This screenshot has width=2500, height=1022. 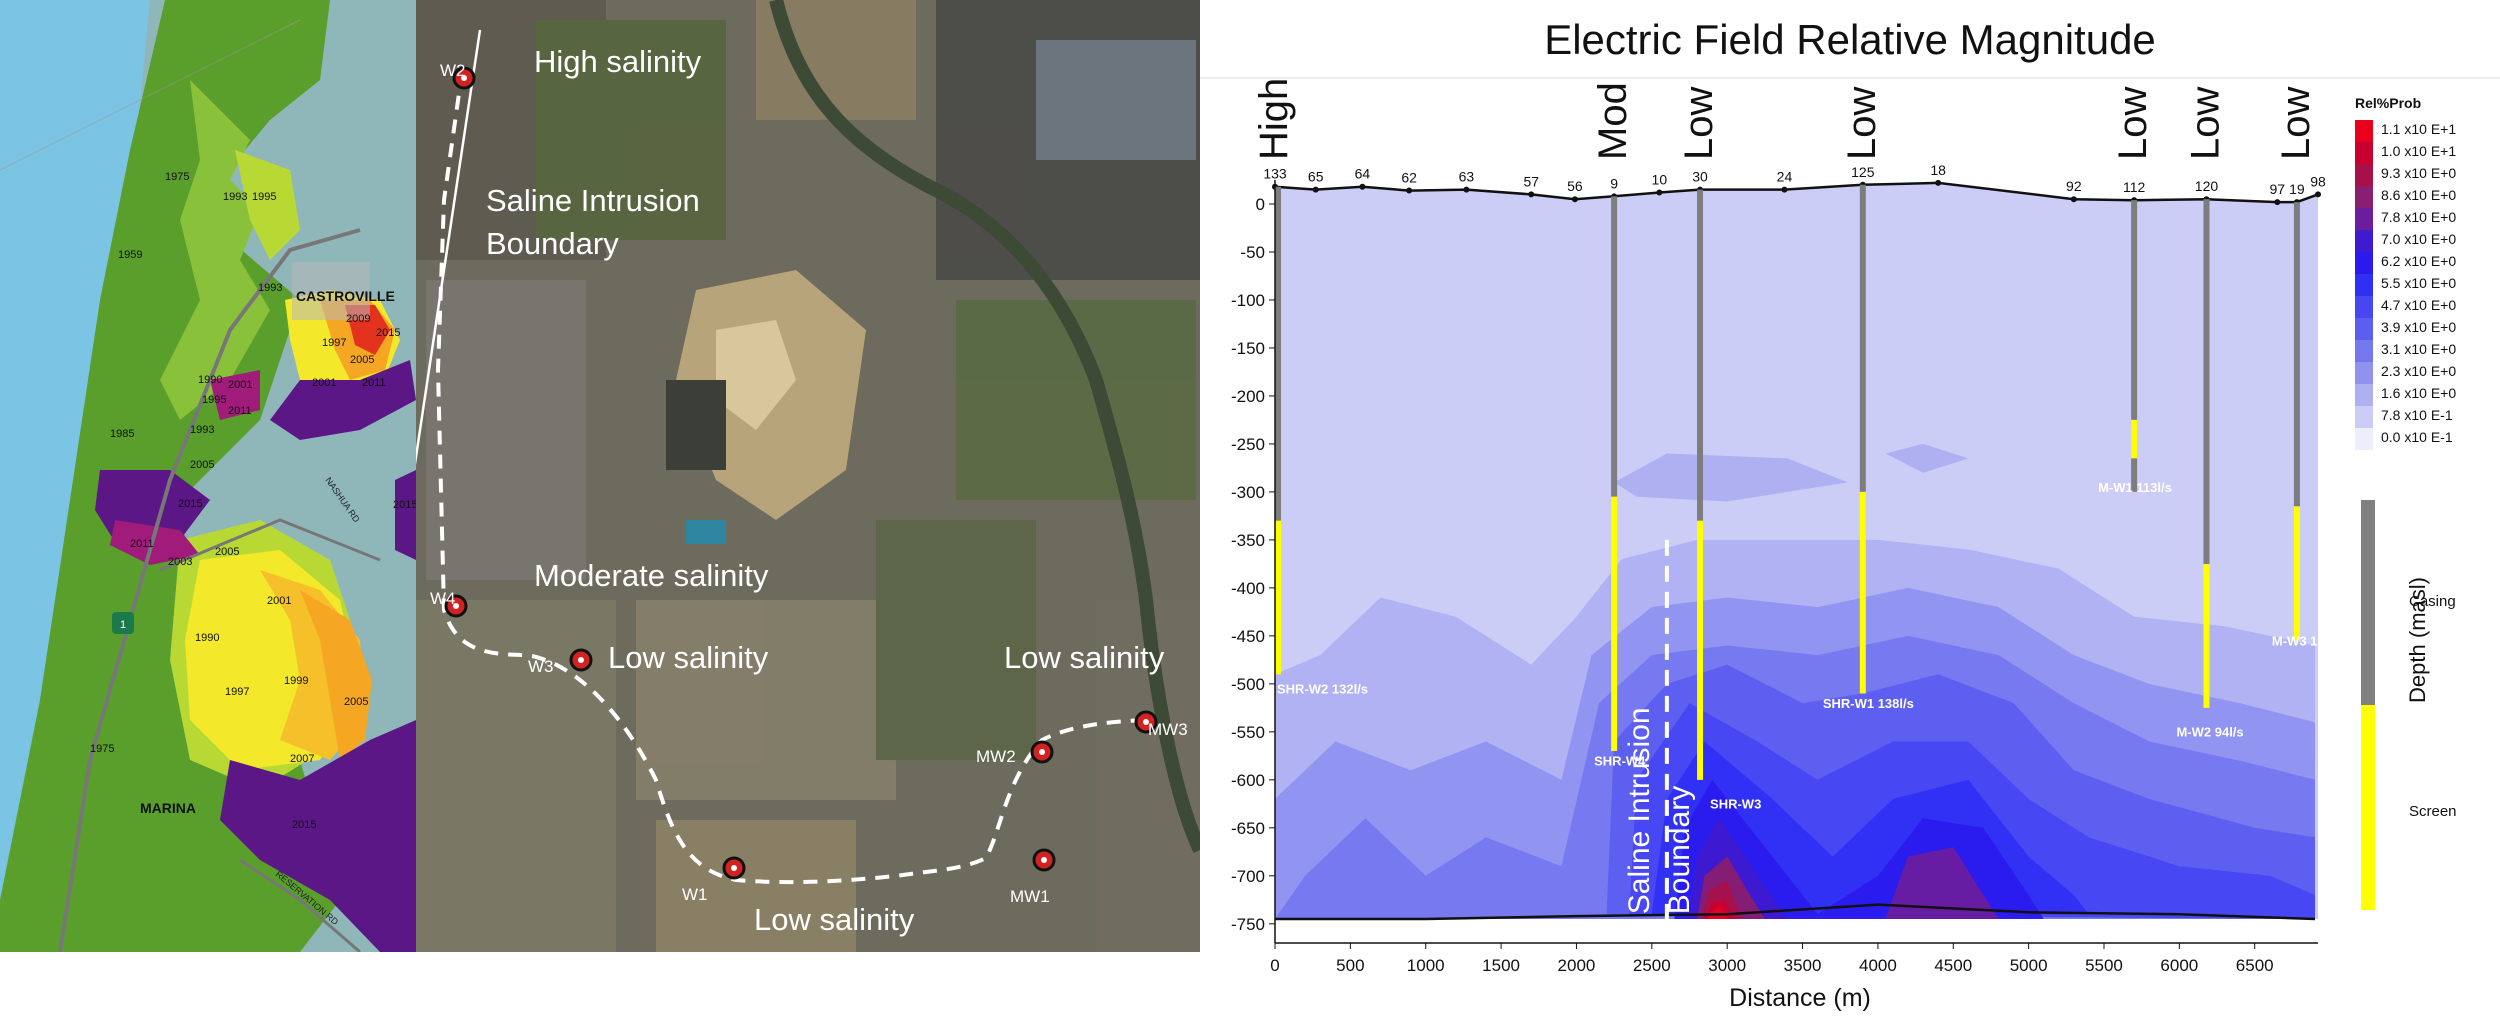 What do you see at coordinates (235, 395) in the screenshot?
I see `intrusion-zone-2011-mid` at bounding box center [235, 395].